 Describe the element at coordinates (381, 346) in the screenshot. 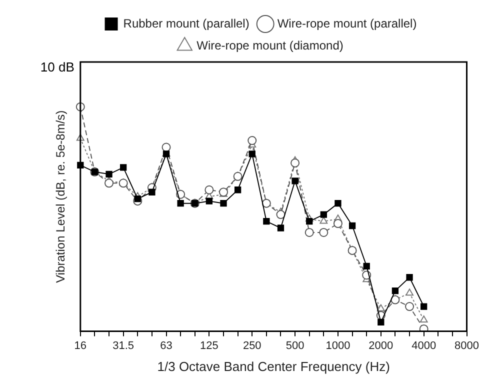

I see `x-tick-label: 2000` at that location.